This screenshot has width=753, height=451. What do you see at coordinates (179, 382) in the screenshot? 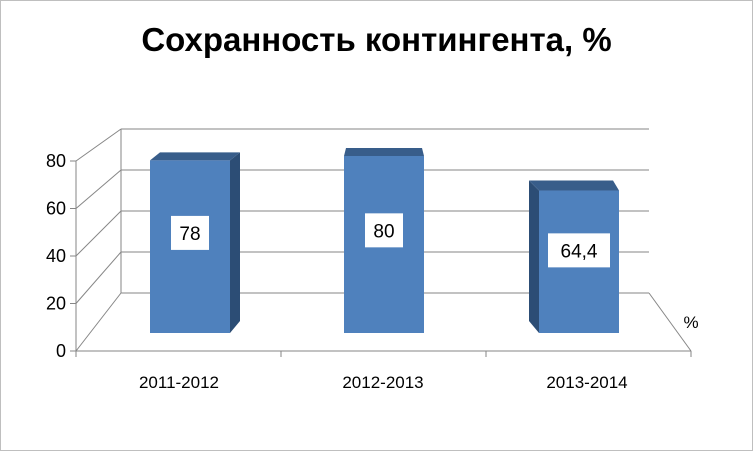
I see `x-tick-label: 2011-2012` at bounding box center [179, 382].